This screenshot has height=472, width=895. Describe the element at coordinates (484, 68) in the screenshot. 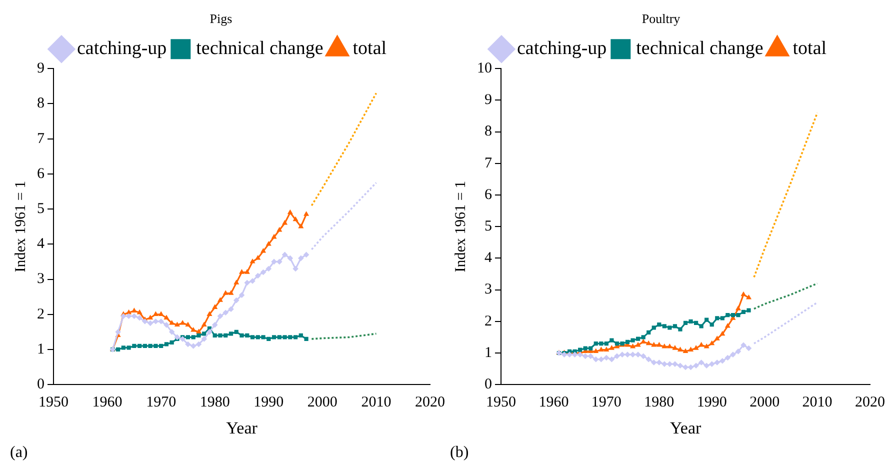

I see `y-tick-label: 10` at that location.